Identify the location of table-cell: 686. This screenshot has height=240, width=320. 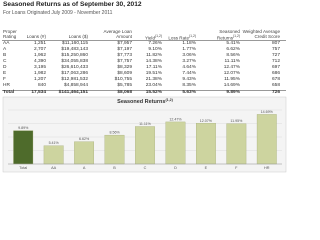
(275, 73).